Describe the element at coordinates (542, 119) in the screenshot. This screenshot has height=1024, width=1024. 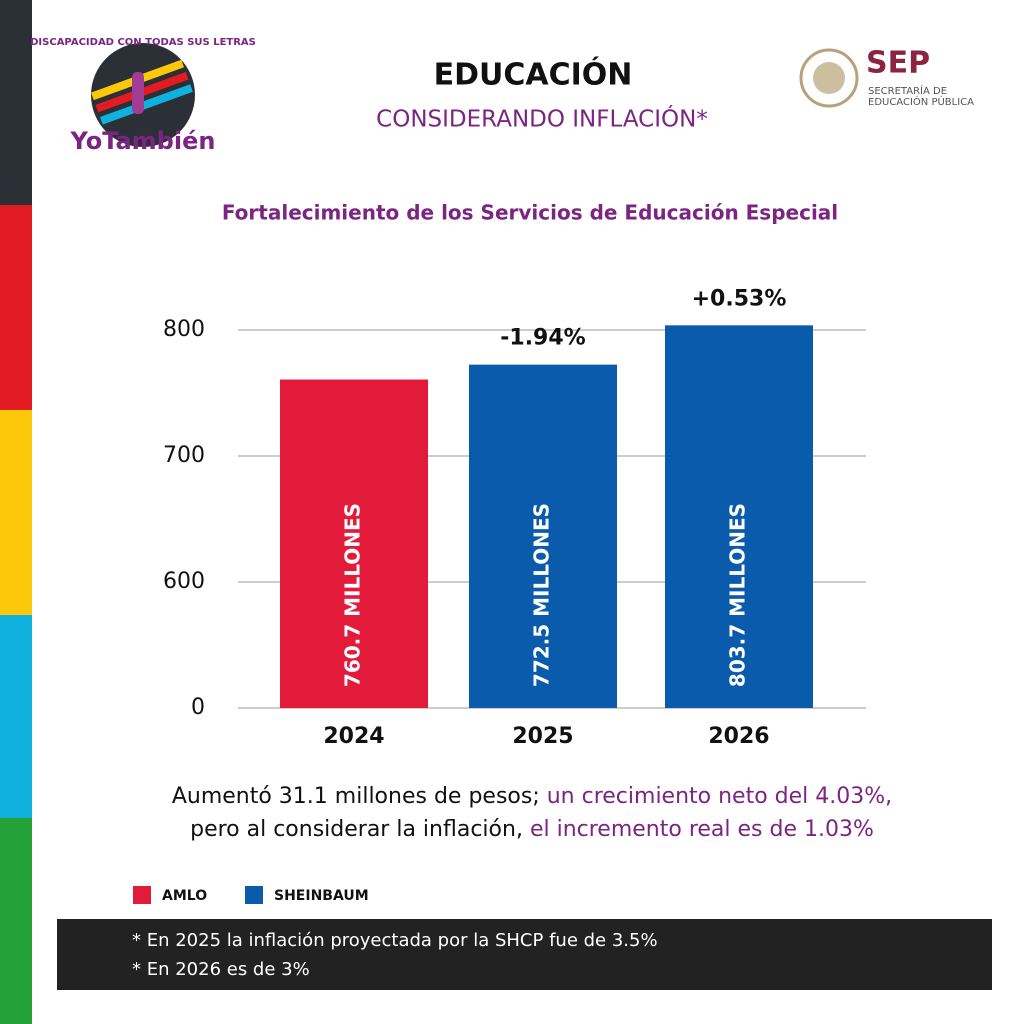
I see `subtitle: CONSIDERANDO INFLACIÓN*` at that location.